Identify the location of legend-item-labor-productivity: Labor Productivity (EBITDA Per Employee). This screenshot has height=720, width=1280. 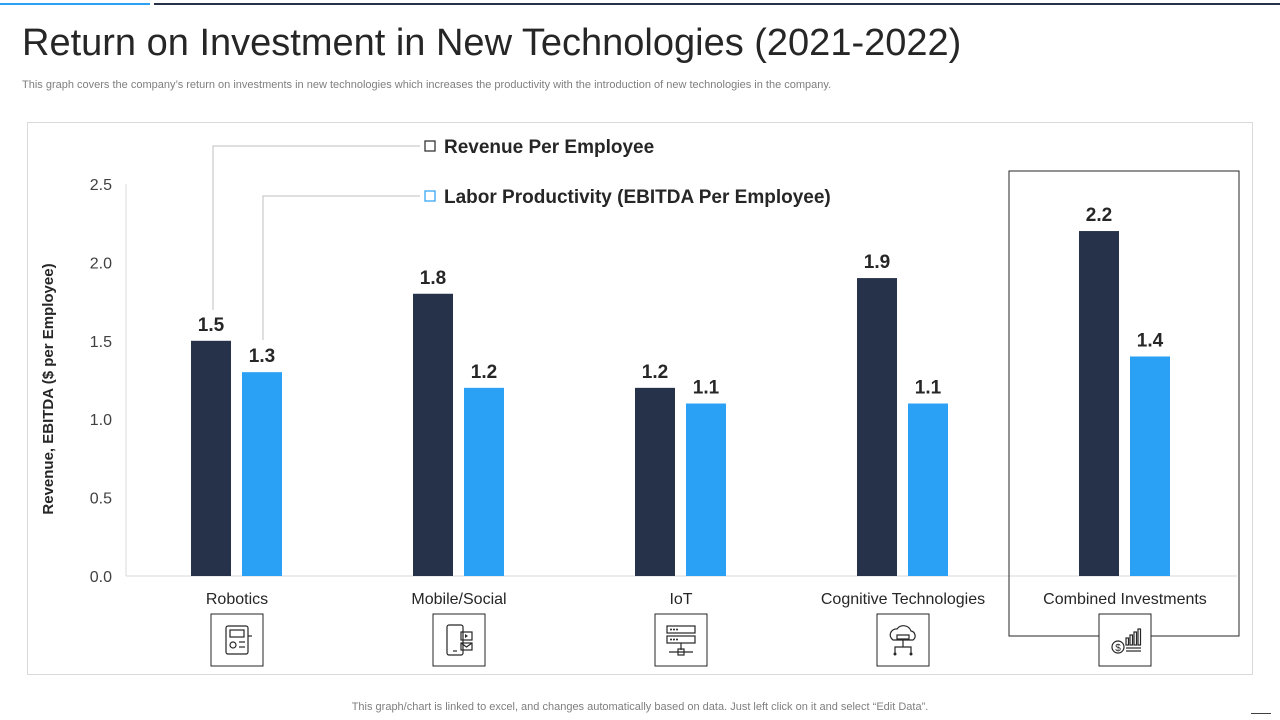
(546, 263).